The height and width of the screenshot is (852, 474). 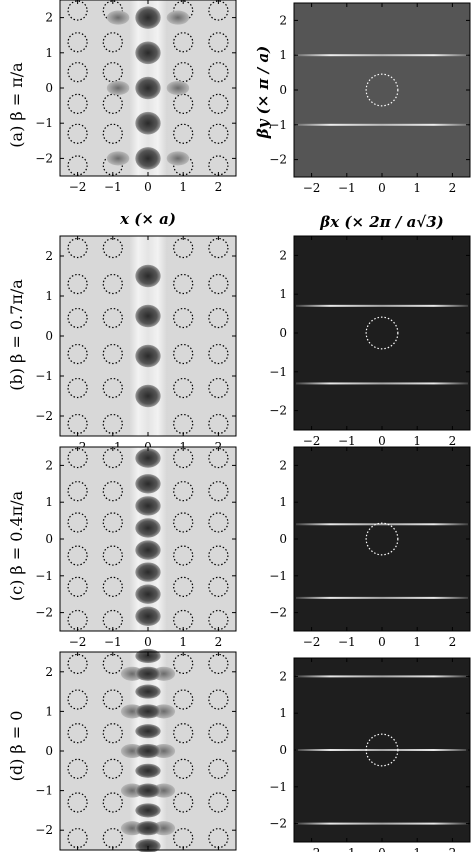 I want to click on field-x-tick-label-0-1: −1, so click(x=113, y=187).